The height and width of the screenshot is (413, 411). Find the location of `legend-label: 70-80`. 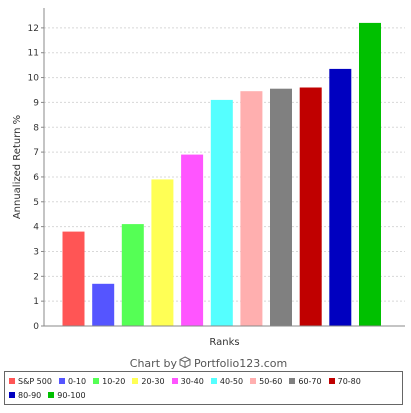

legend-label: 70-80 is located at coordinates (349, 381).